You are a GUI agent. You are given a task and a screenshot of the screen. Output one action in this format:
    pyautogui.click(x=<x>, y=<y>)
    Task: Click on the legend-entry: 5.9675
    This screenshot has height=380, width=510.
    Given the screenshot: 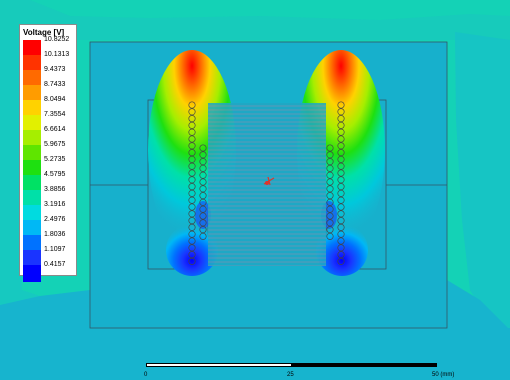 What is the action you would take?
    pyautogui.click(x=49, y=151)
    